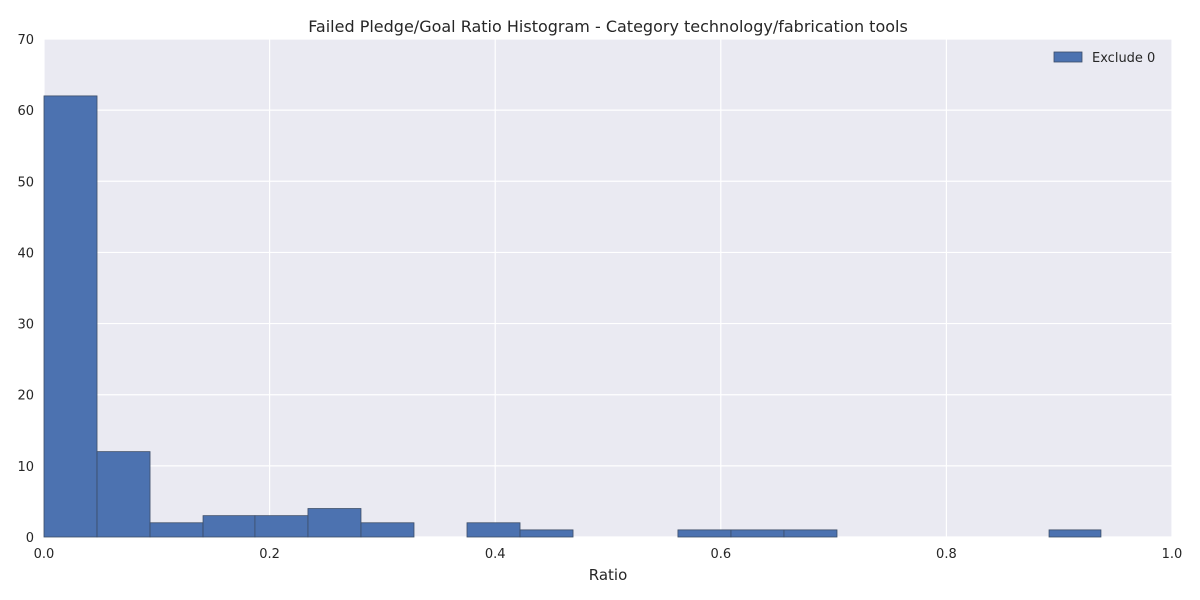 The height and width of the screenshot is (600, 1200). Describe the element at coordinates (25, 289) in the screenshot. I see `y-axis-ticks: 0 10 20 30 40 50 60 70` at that location.